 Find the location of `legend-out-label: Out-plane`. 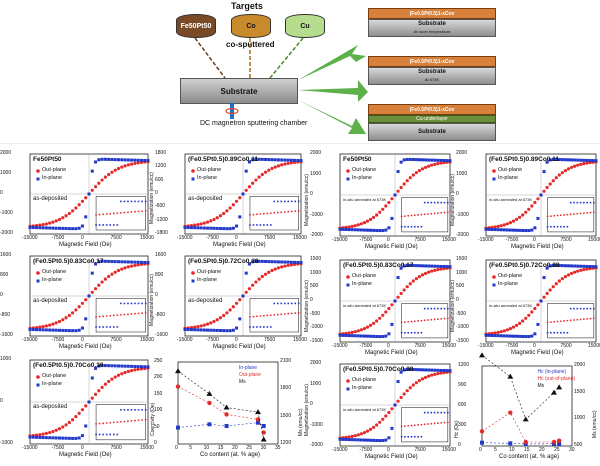

legend-out-label: Out-plane is located at coordinates (209, 272).